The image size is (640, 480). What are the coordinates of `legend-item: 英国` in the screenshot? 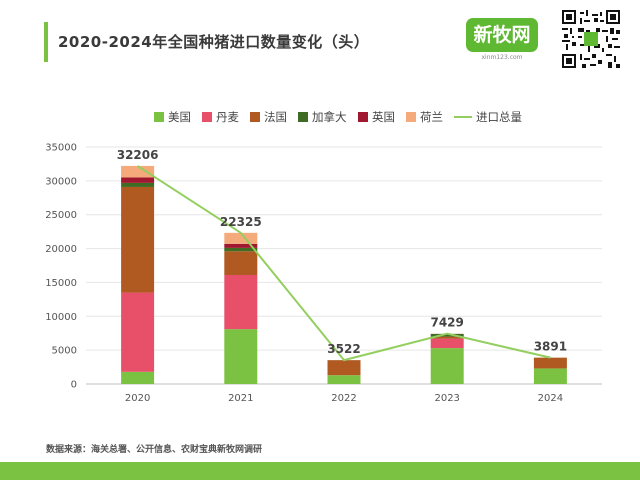 It's located at (376, 117).